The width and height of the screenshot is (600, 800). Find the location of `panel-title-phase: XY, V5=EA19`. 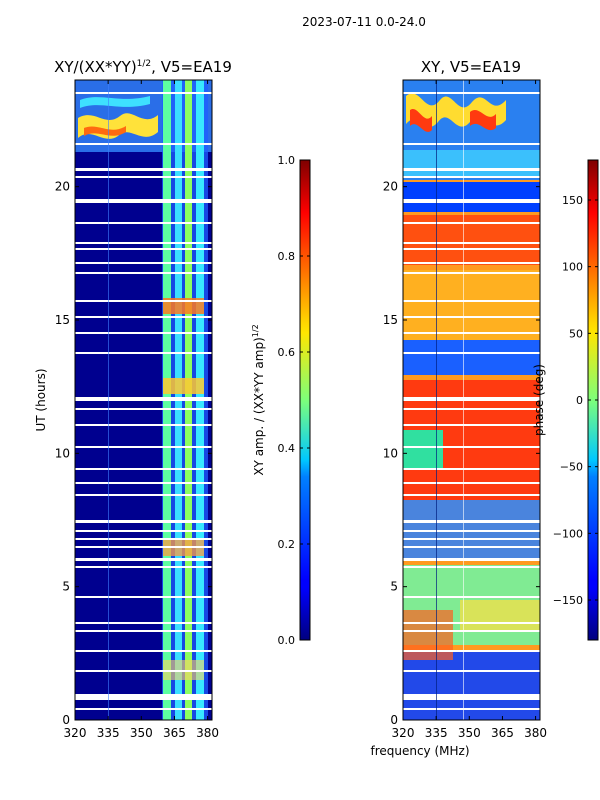

panel-title-phase: XY, V5=EA19 is located at coordinates (471, 67).